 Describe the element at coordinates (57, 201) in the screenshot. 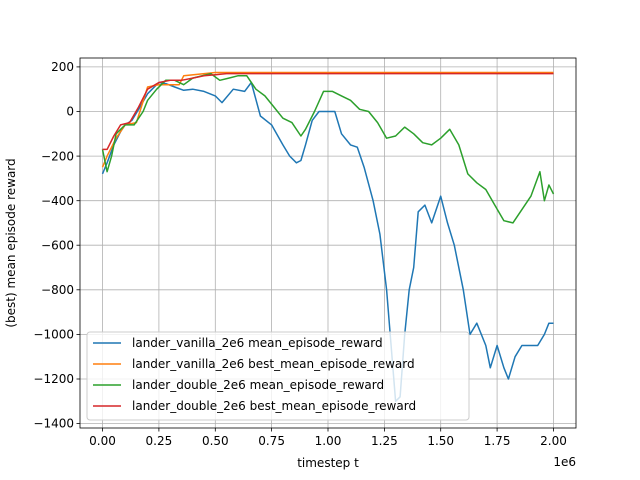

I see `y-tick-label: −400` at that location.